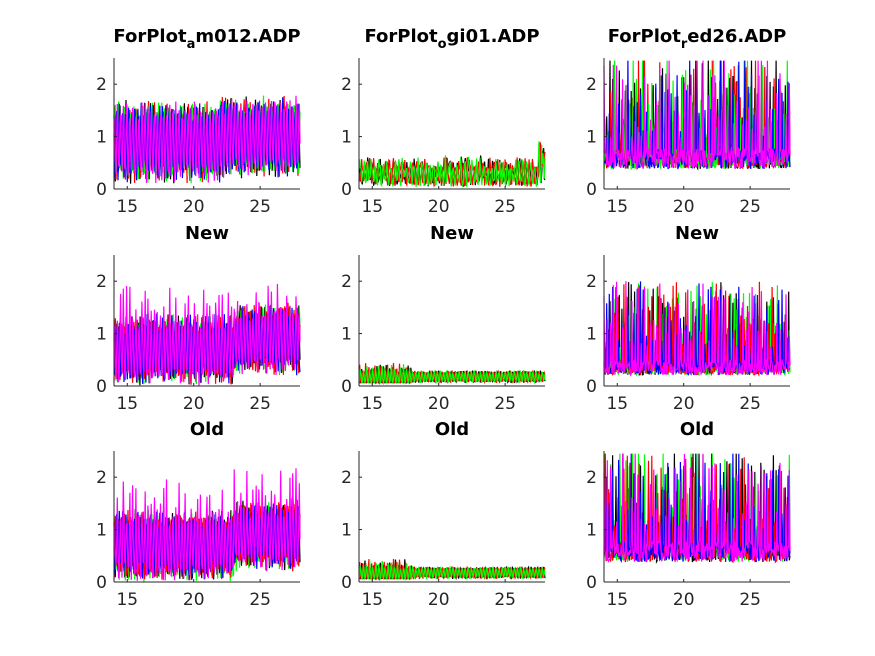  Describe the element at coordinates (206, 39) in the screenshot. I see `subplot-title: ForPlotam012.ADP` at that location.